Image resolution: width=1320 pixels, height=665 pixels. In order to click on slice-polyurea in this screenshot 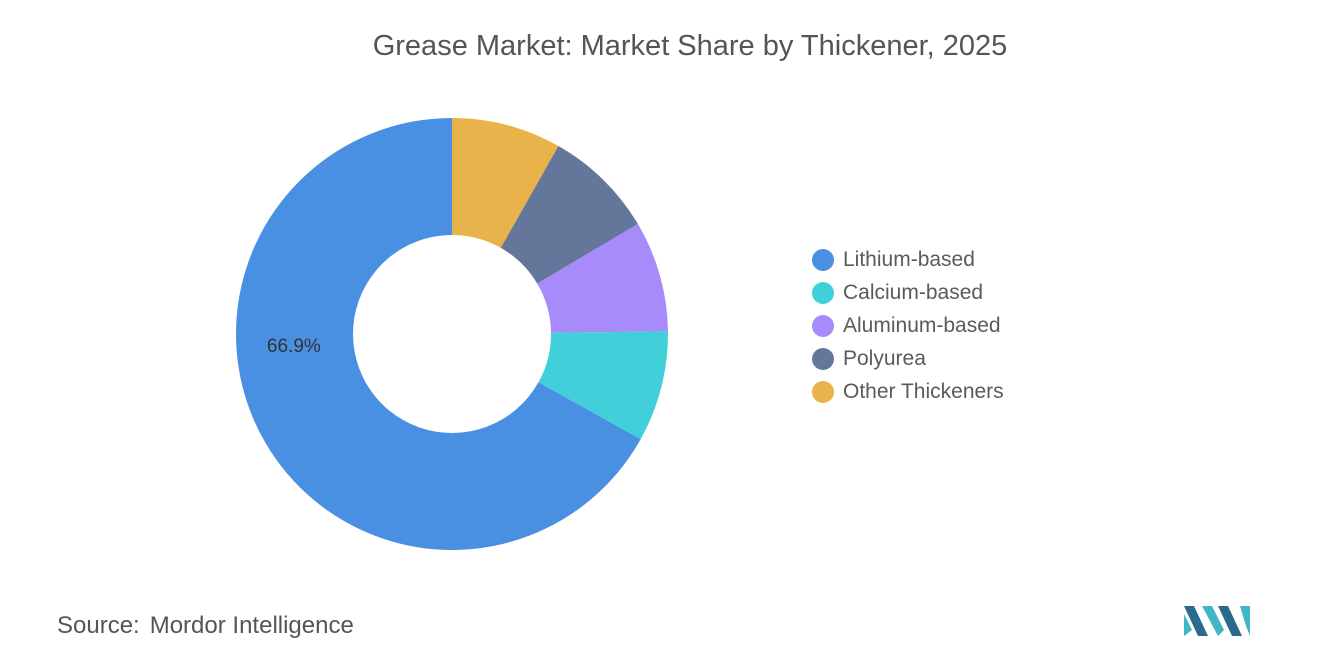, I will do `click(569, 215)`.